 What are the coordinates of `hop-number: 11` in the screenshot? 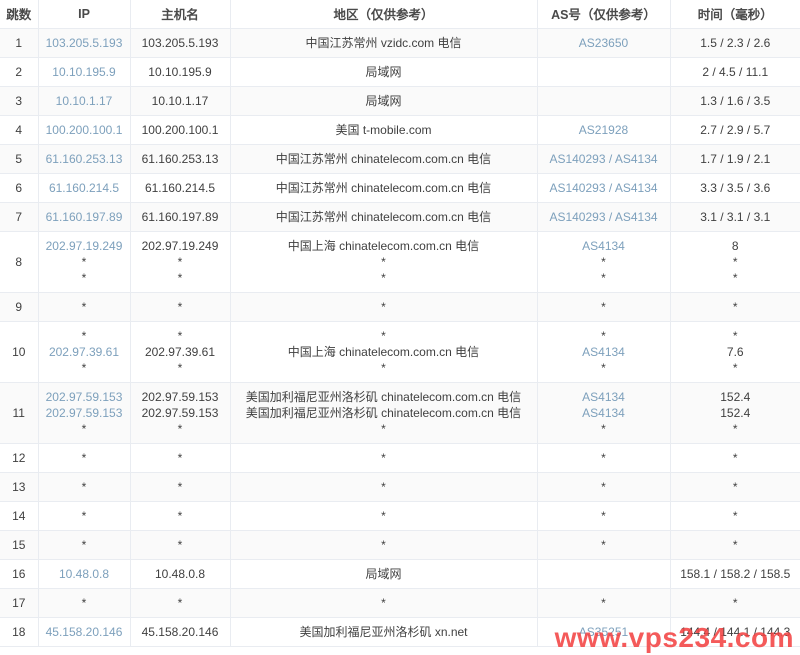 It's located at (18, 412).